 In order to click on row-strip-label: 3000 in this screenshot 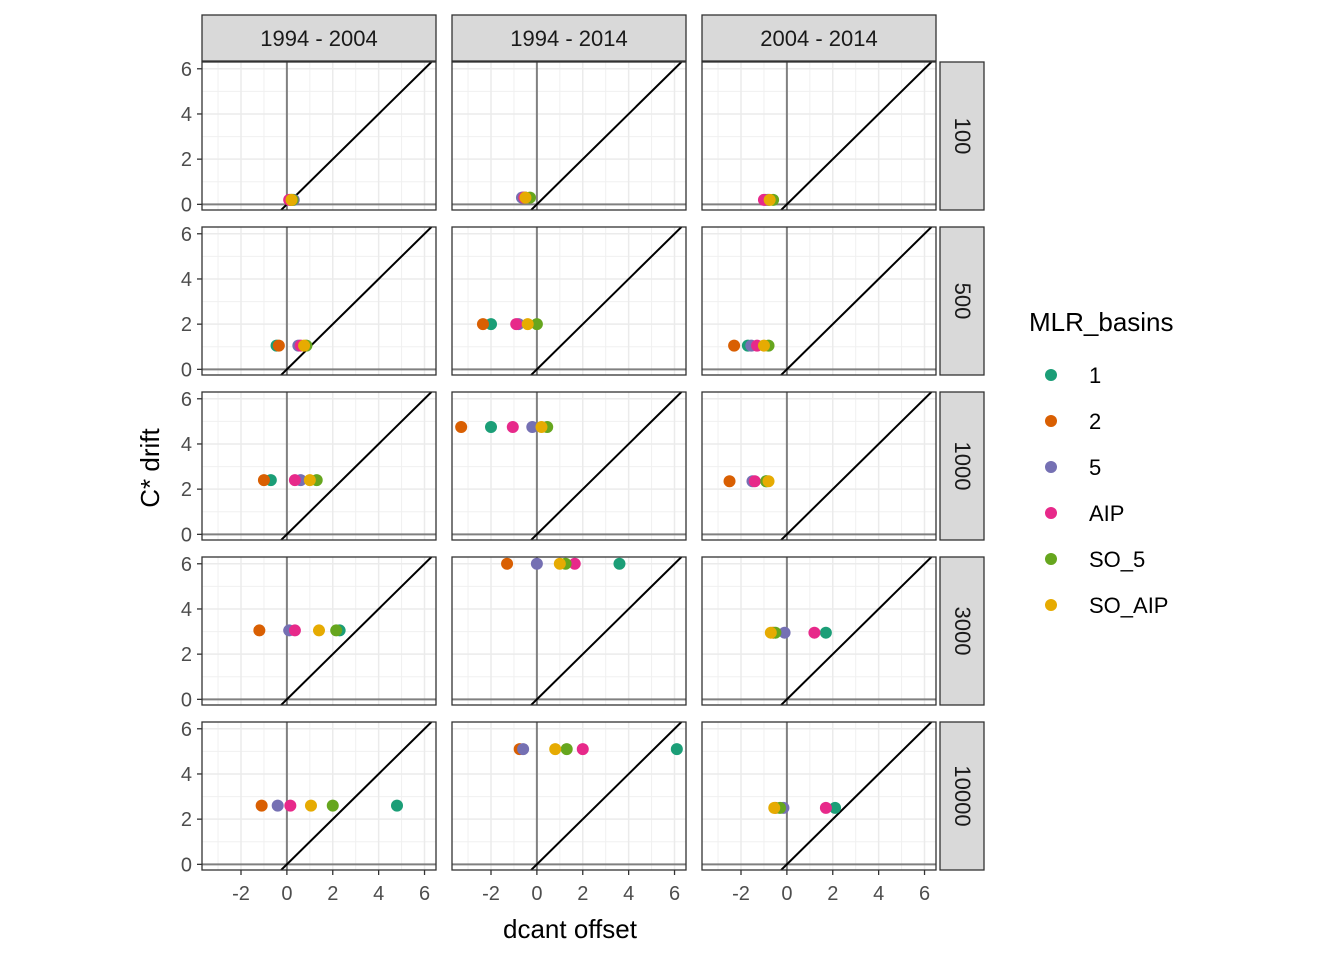, I will do `click(962, 631)`.